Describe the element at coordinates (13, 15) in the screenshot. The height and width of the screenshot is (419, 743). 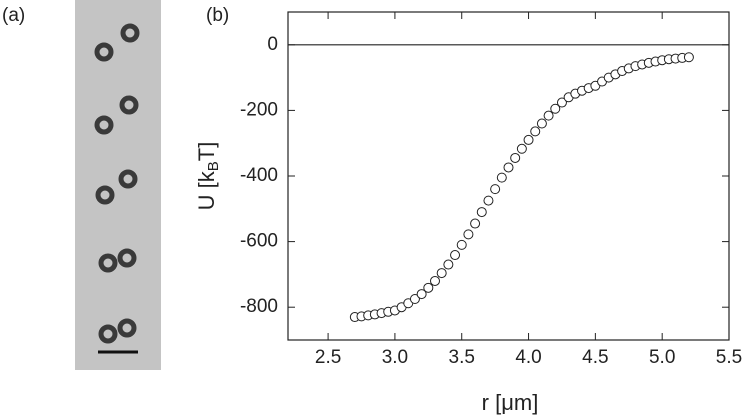
I see `panel-label: (a)` at that location.